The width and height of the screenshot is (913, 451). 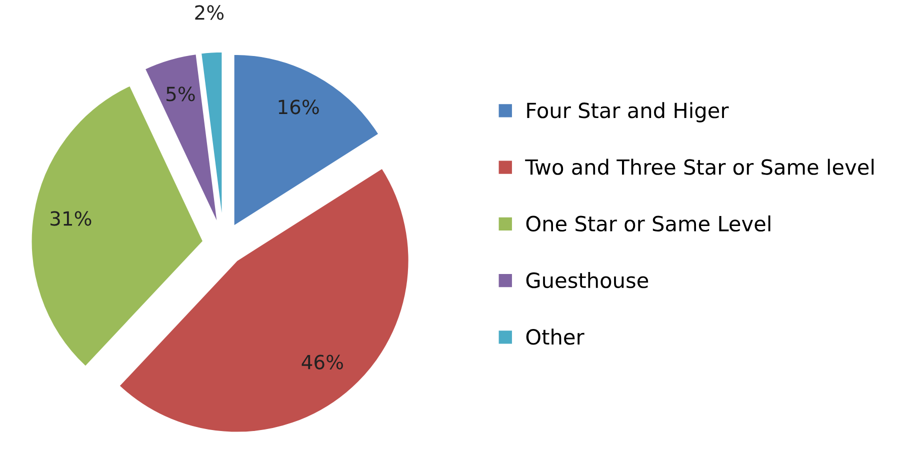 I want to click on data-label: 5%, so click(x=180, y=94).